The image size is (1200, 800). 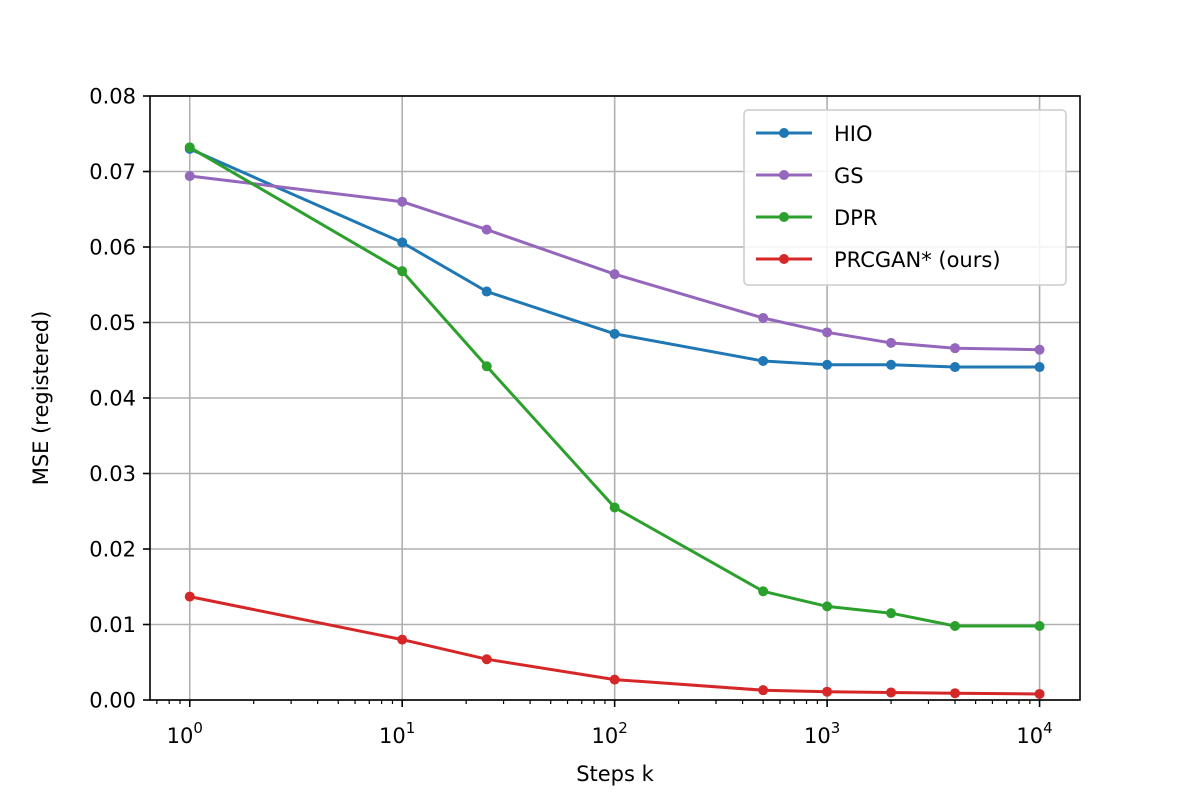 What do you see at coordinates (614, 645) in the screenshot?
I see `series-prcgan-ours` at bounding box center [614, 645].